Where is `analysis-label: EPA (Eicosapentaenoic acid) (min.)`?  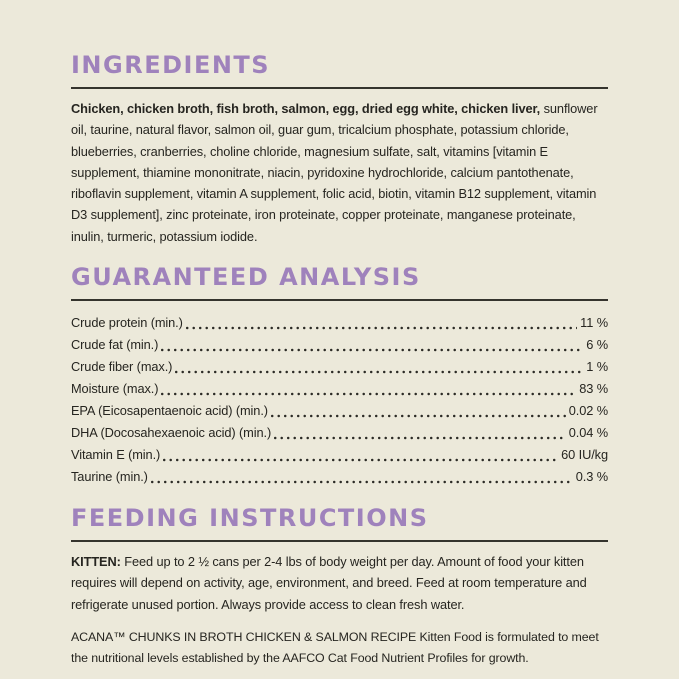
analysis-label: EPA (Eicosapentaenoic acid) (min.) is located at coordinates (169, 411).